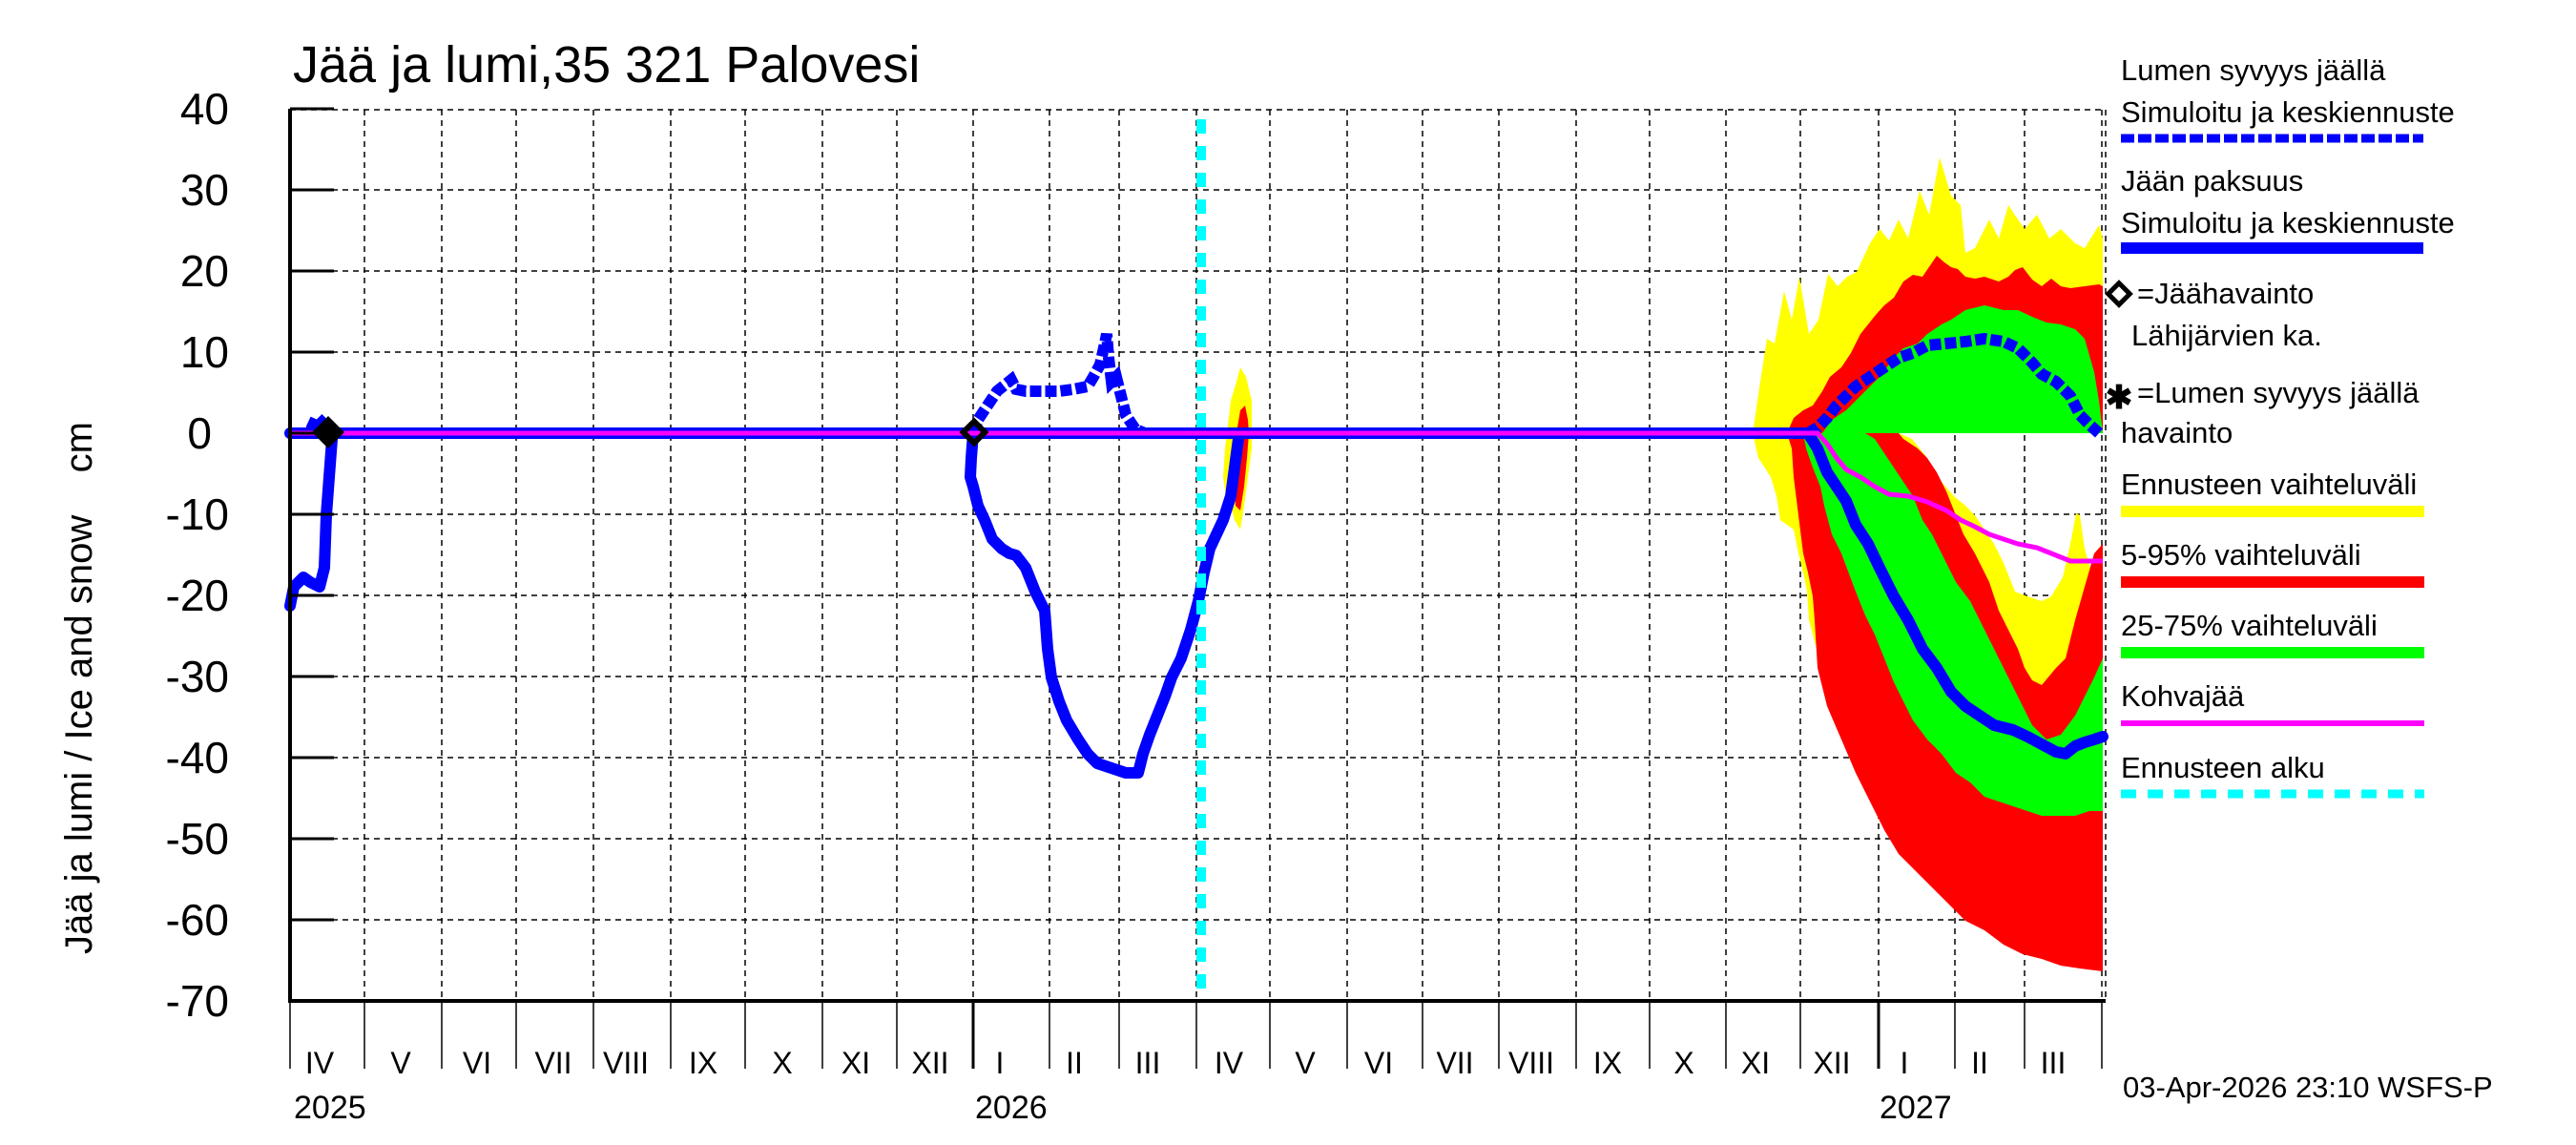 The image size is (2576, 1145). Describe the element at coordinates (606, 65) in the screenshot. I see `chart-title: Jää ja lumi,35 321 Palovesi` at that location.